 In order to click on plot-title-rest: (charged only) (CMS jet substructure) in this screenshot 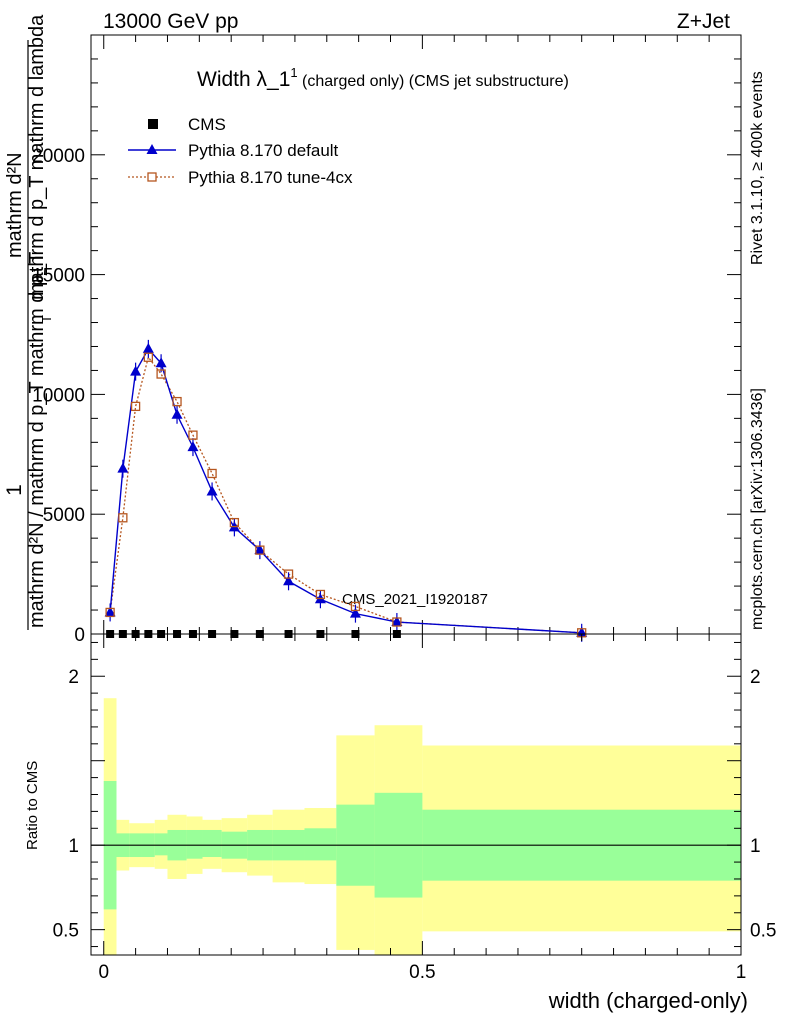, I will do `click(433, 81)`.